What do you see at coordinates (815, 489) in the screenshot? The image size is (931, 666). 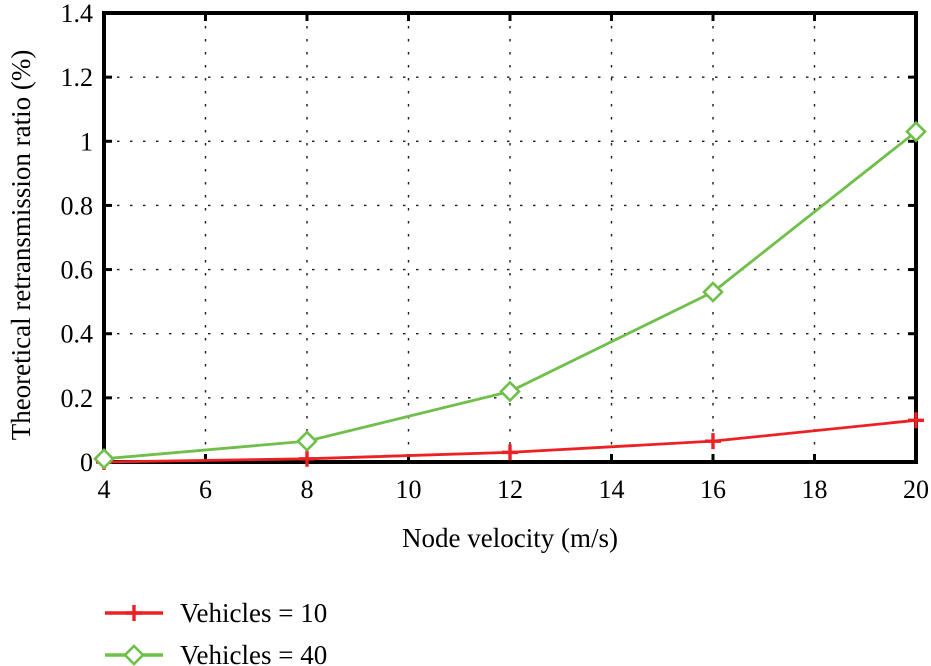 I see `x-tick-label: 18` at bounding box center [815, 489].